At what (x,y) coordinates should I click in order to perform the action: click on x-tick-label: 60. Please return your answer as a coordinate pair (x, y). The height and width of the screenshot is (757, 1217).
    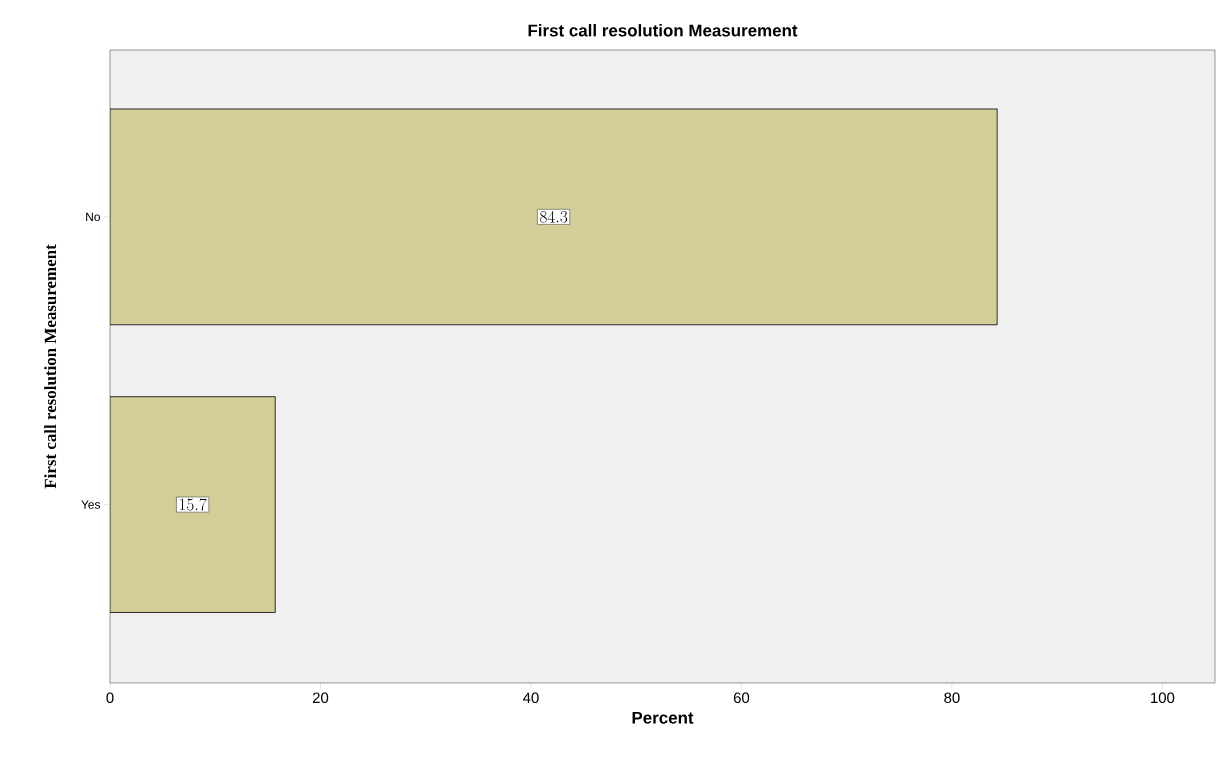
    Looking at the image, I should click on (741, 698).